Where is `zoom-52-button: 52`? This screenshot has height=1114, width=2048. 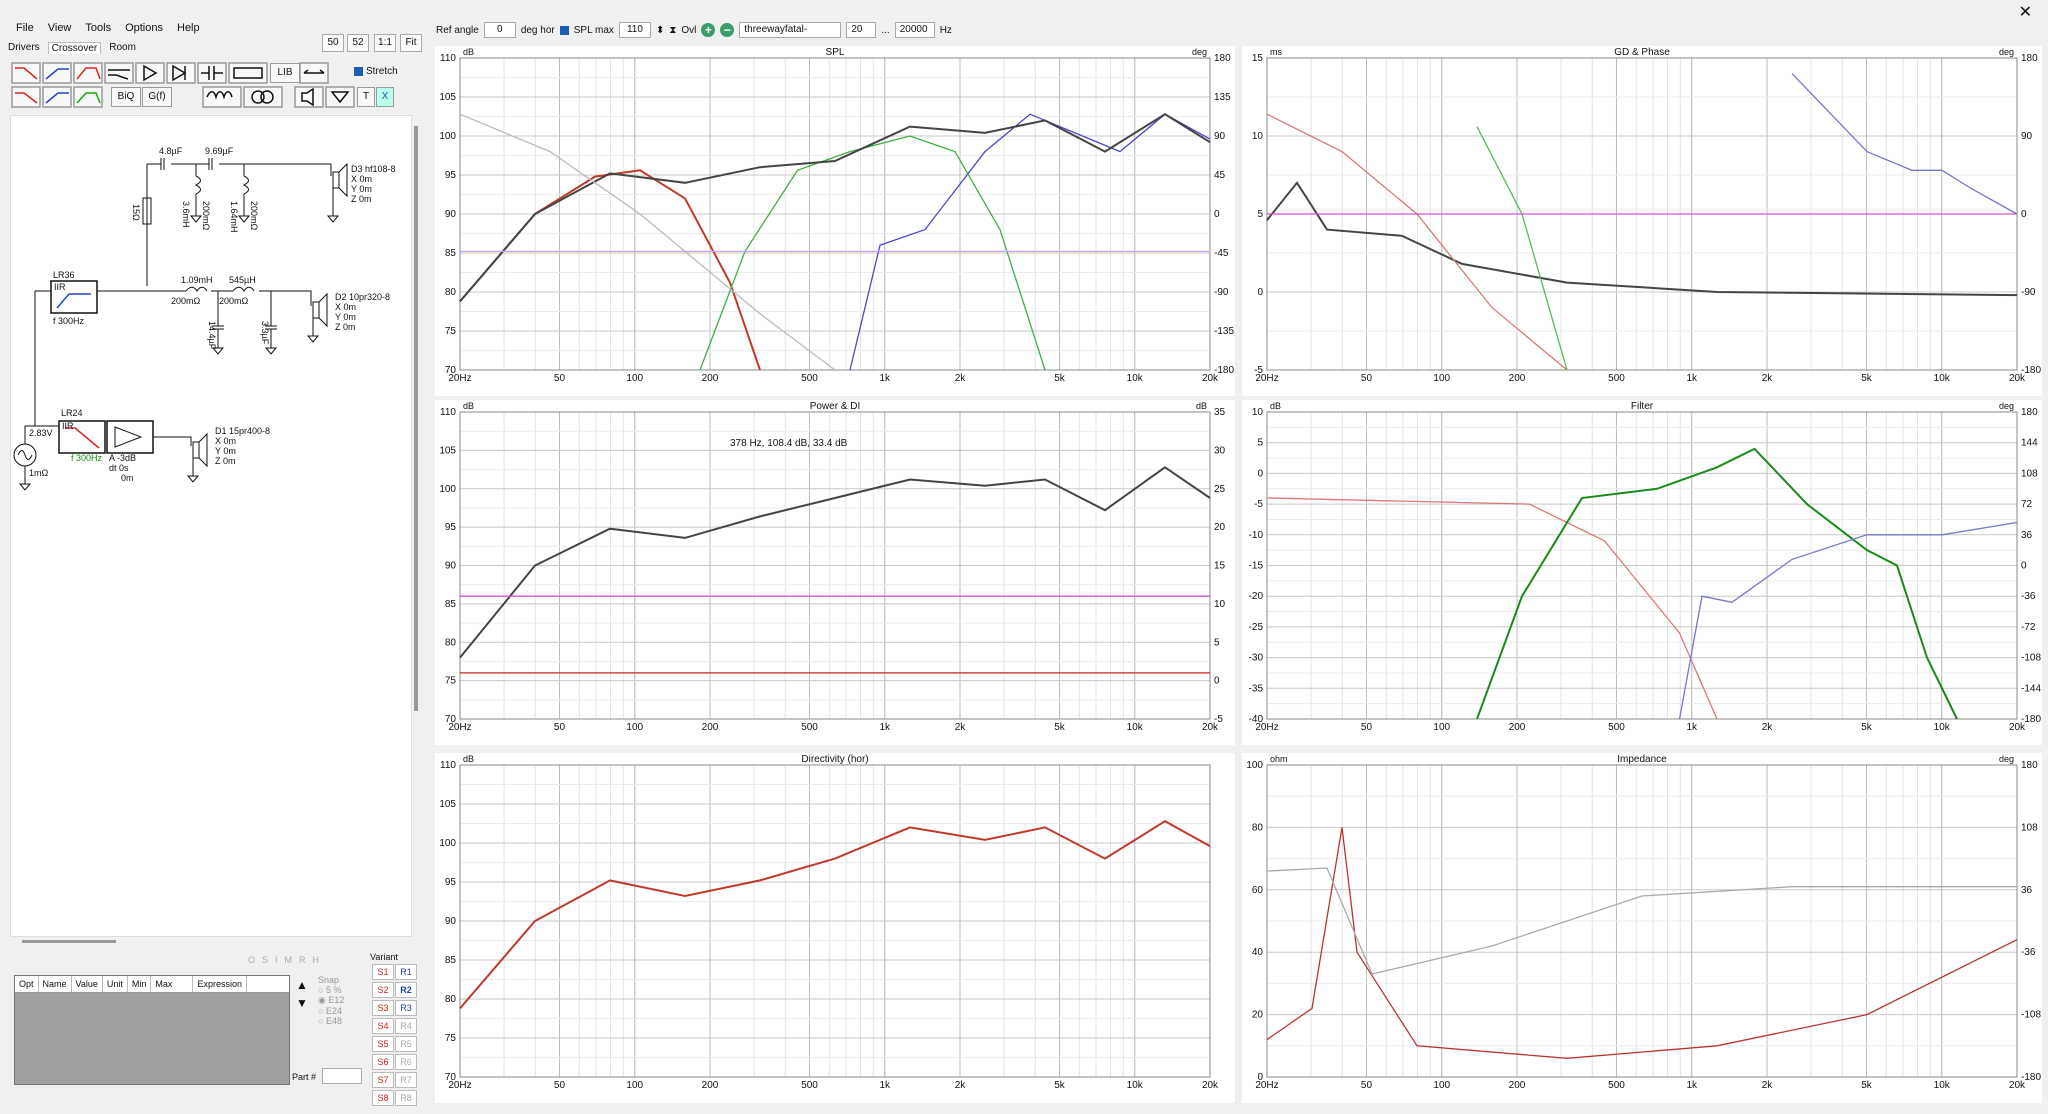
zoom-52-button: 52 is located at coordinates (358, 43).